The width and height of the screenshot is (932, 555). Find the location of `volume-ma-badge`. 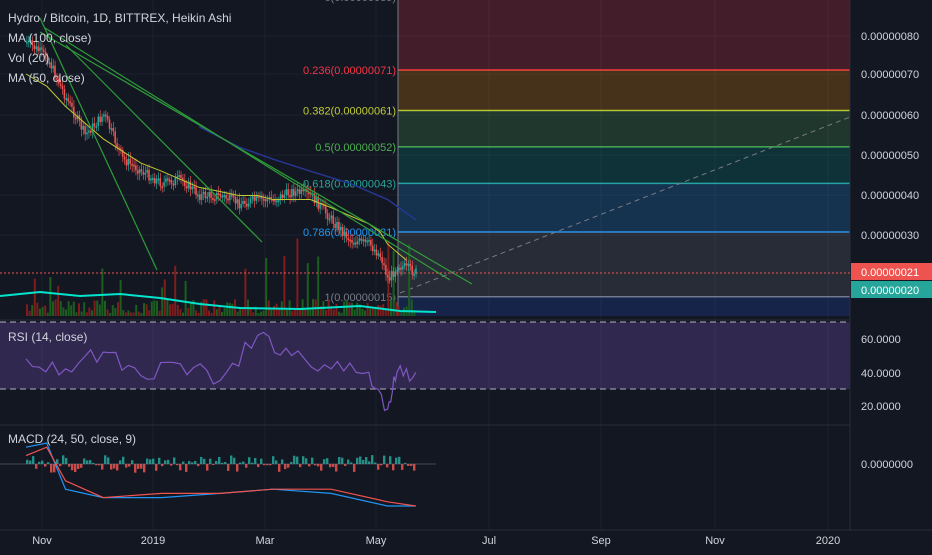

volume-ma-badge is located at coordinates (891, 289).